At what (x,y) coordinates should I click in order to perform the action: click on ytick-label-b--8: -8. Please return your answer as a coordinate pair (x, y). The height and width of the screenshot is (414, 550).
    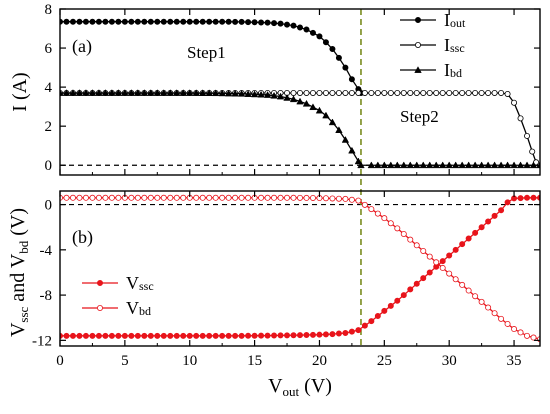
    Looking at the image, I should click on (46, 296).